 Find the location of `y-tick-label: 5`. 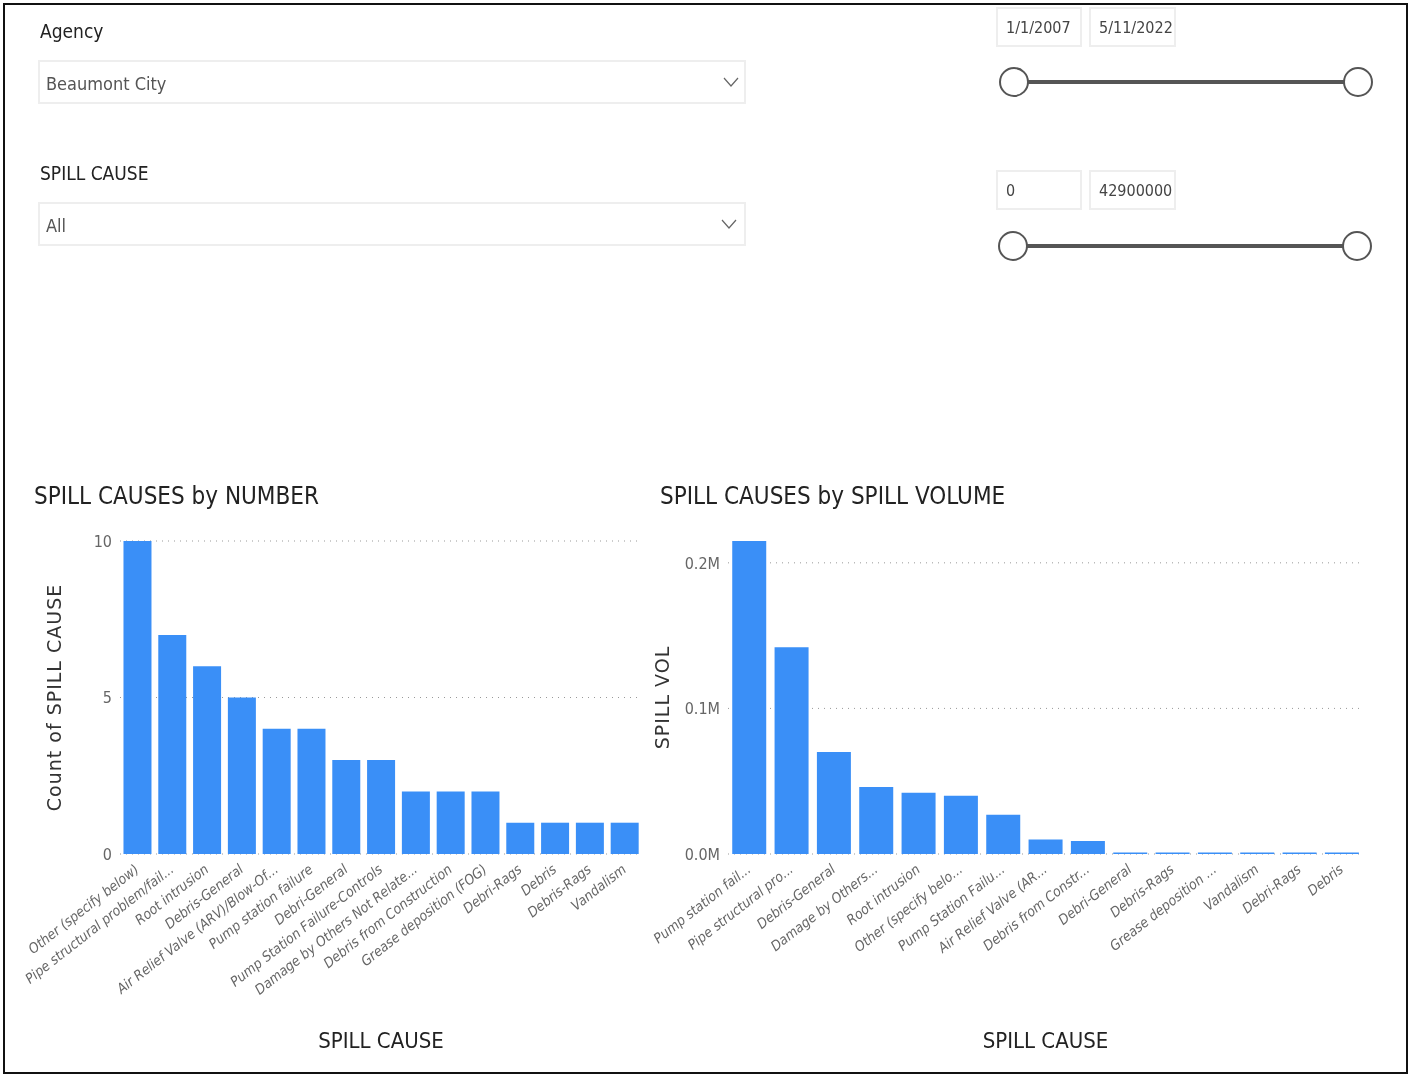

y-tick-label: 5 is located at coordinates (107, 698).